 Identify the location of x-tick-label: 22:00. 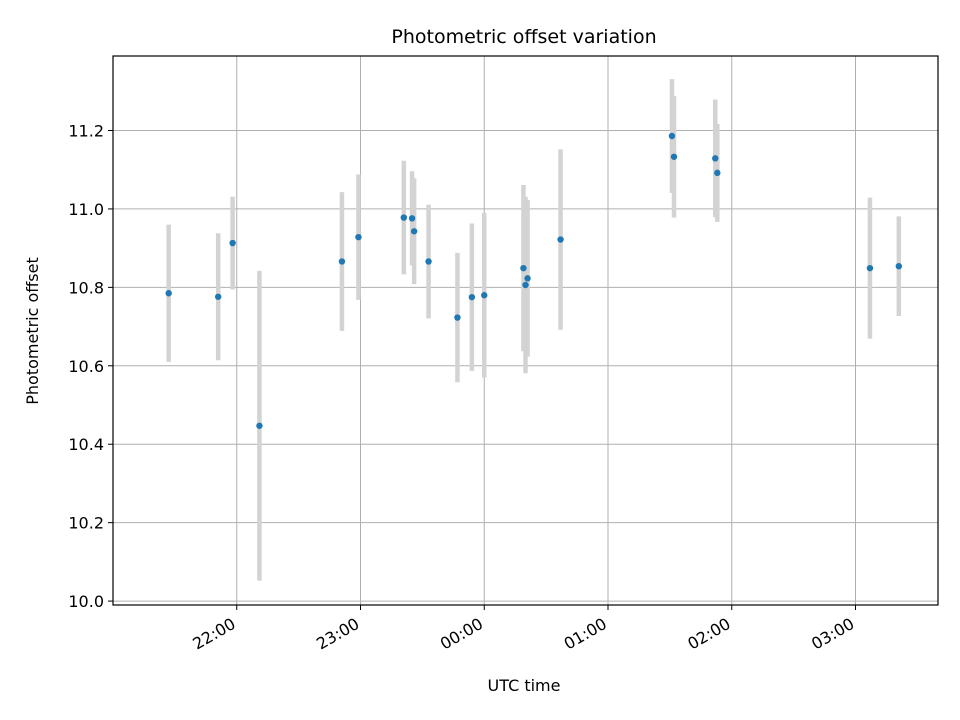
(213, 634).